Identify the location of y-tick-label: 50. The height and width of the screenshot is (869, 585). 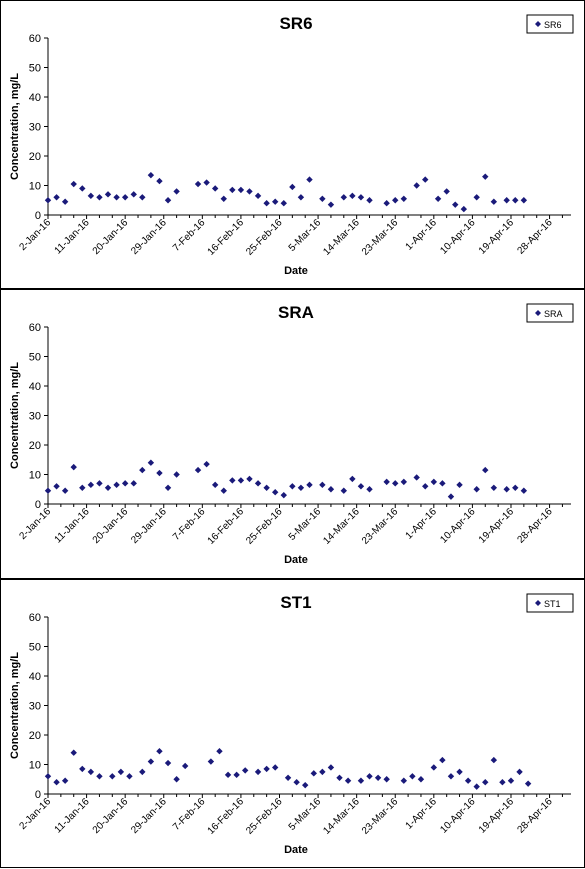
(35, 358).